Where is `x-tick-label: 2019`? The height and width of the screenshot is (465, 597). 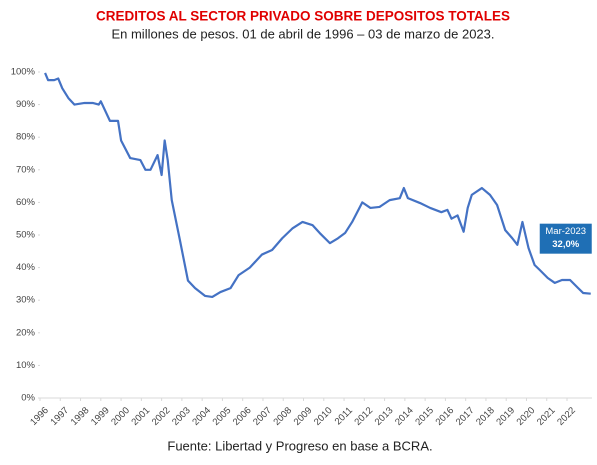 x-tick-label: 2019 is located at coordinates (505, 416).